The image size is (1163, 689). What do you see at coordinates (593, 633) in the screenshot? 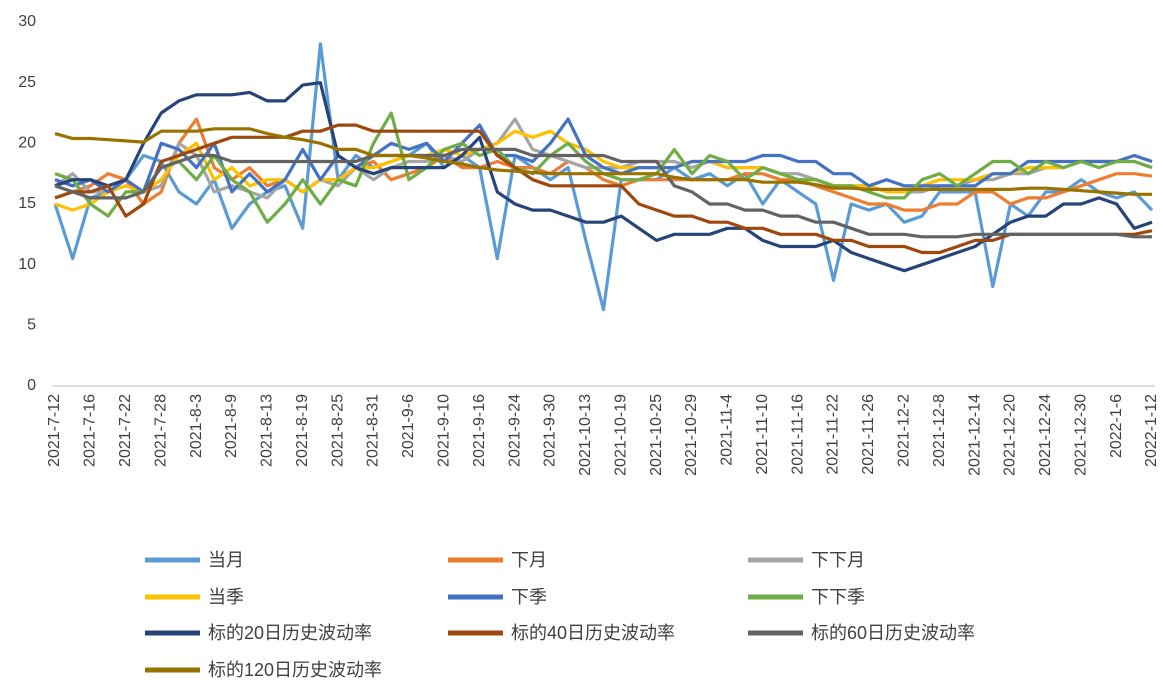
I see `legend-label: 标的40日历史波动率` at bounding box center [593, 633].